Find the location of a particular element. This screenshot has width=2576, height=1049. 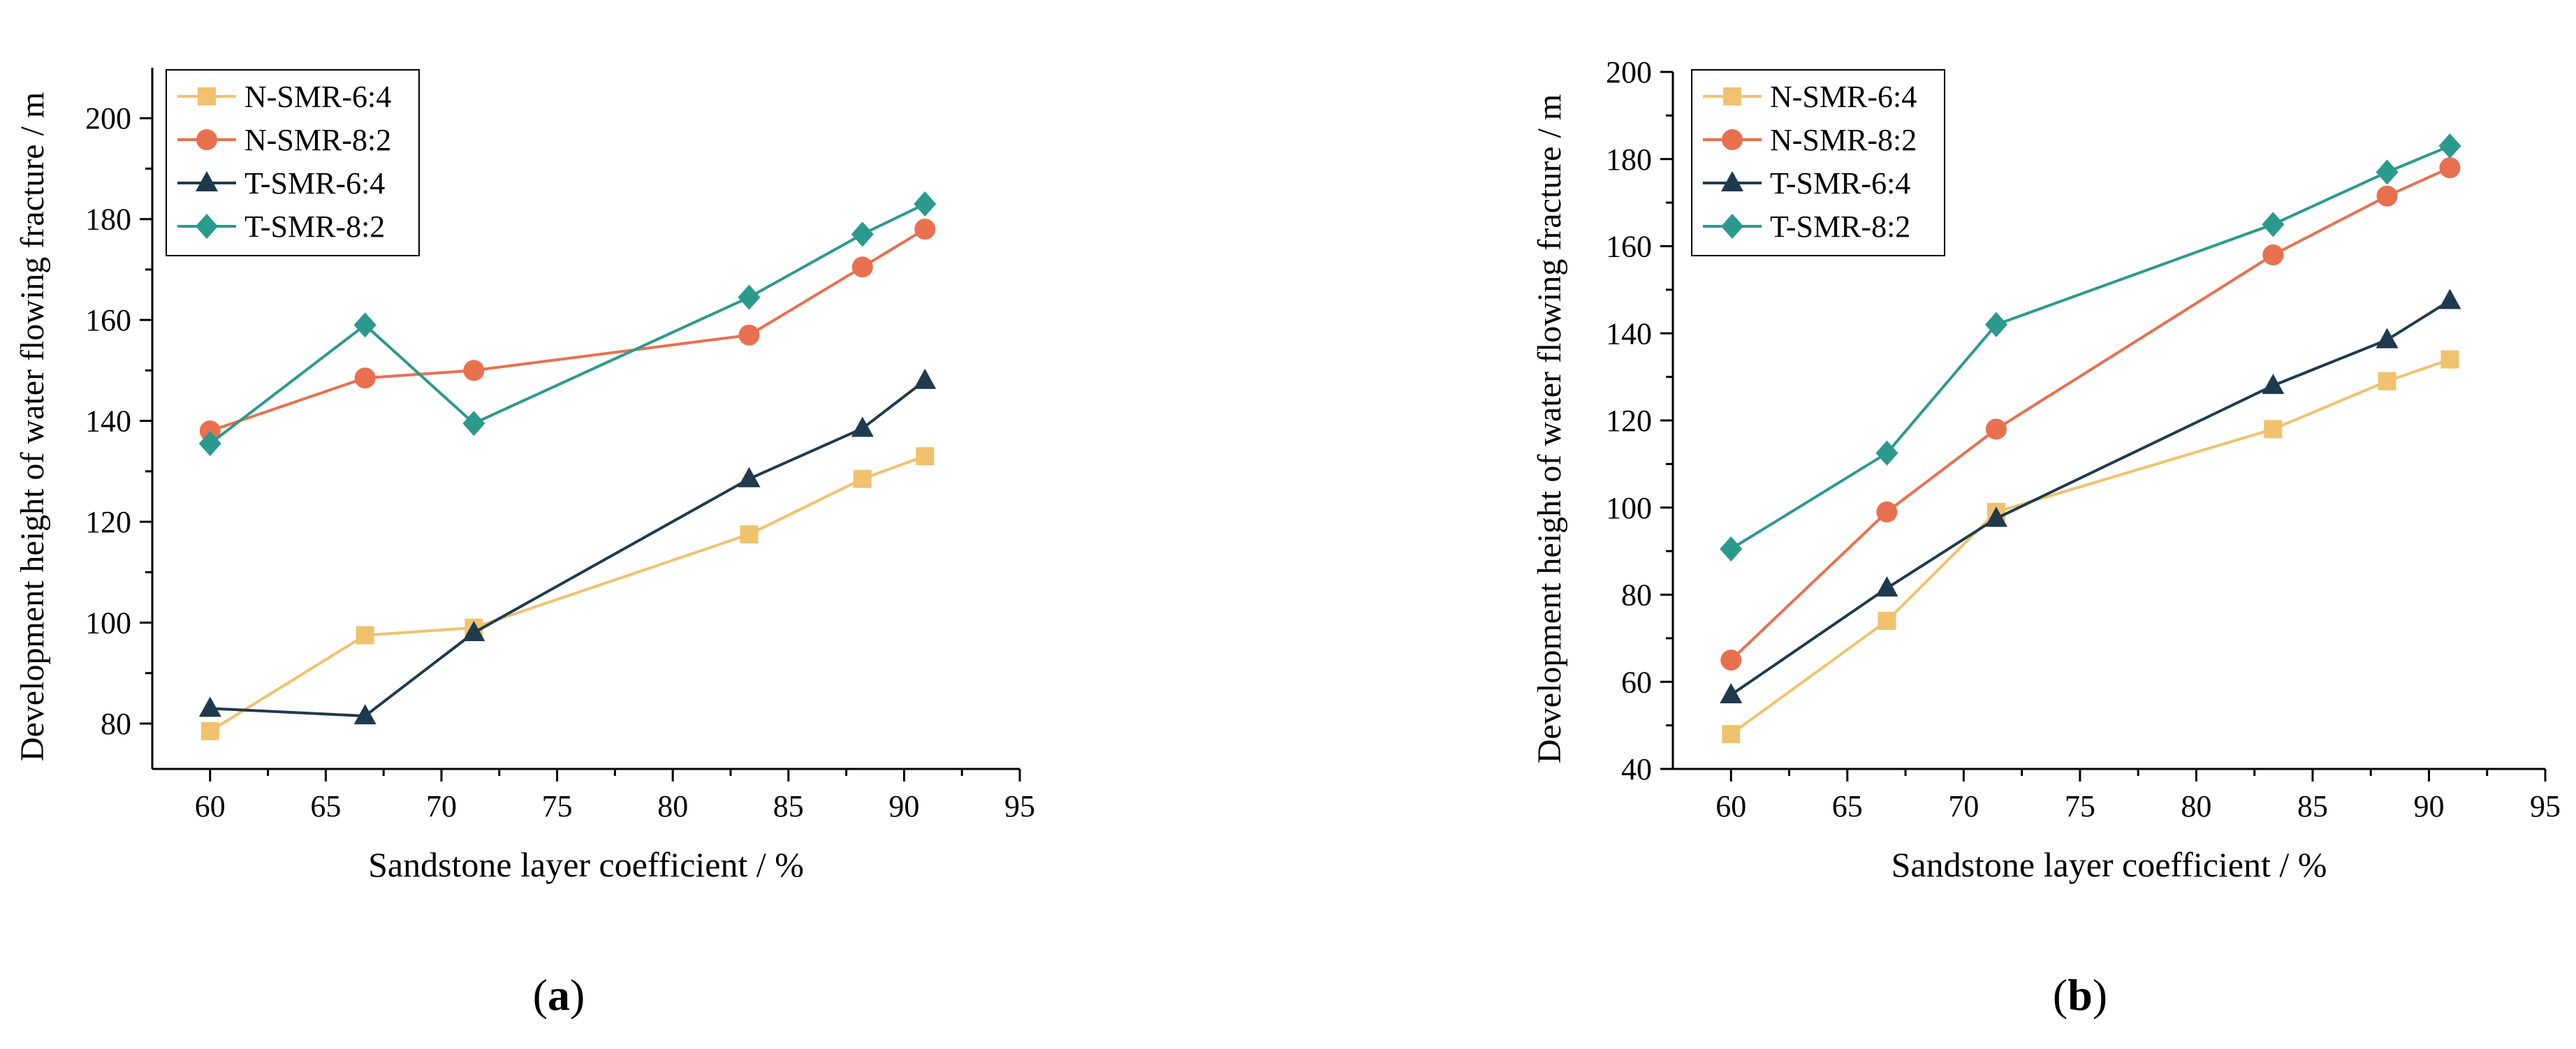

data-point-T-SMR-6:4-1 is located at coordinates (365, 714).